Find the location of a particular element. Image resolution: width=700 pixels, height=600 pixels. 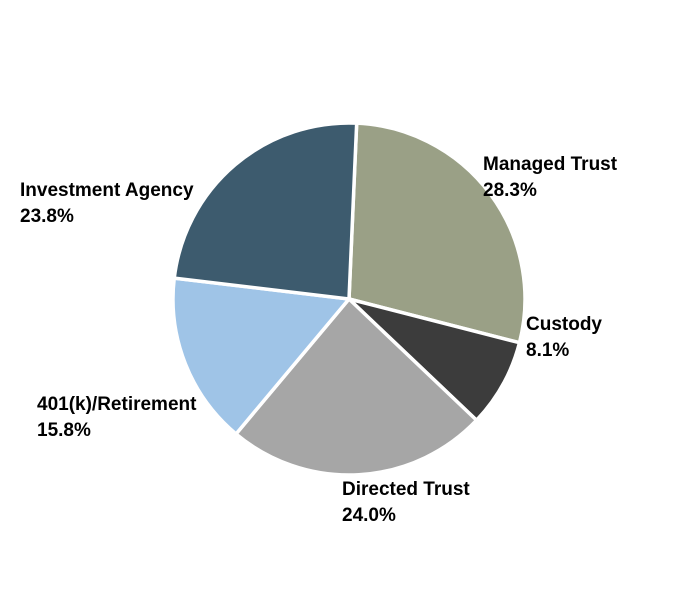

slice-value-directed-trust: 24.0% is located at coordinates (369, 515).